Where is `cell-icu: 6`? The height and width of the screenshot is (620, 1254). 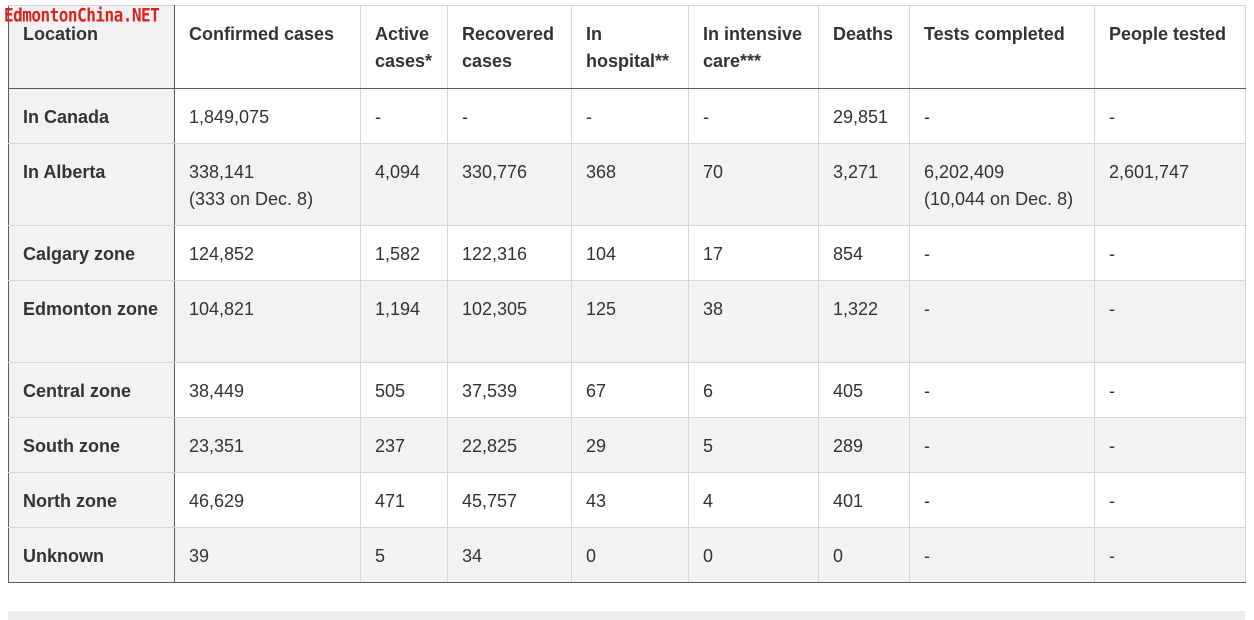
cell-icu: 6 is located at coordinates (753, 390).